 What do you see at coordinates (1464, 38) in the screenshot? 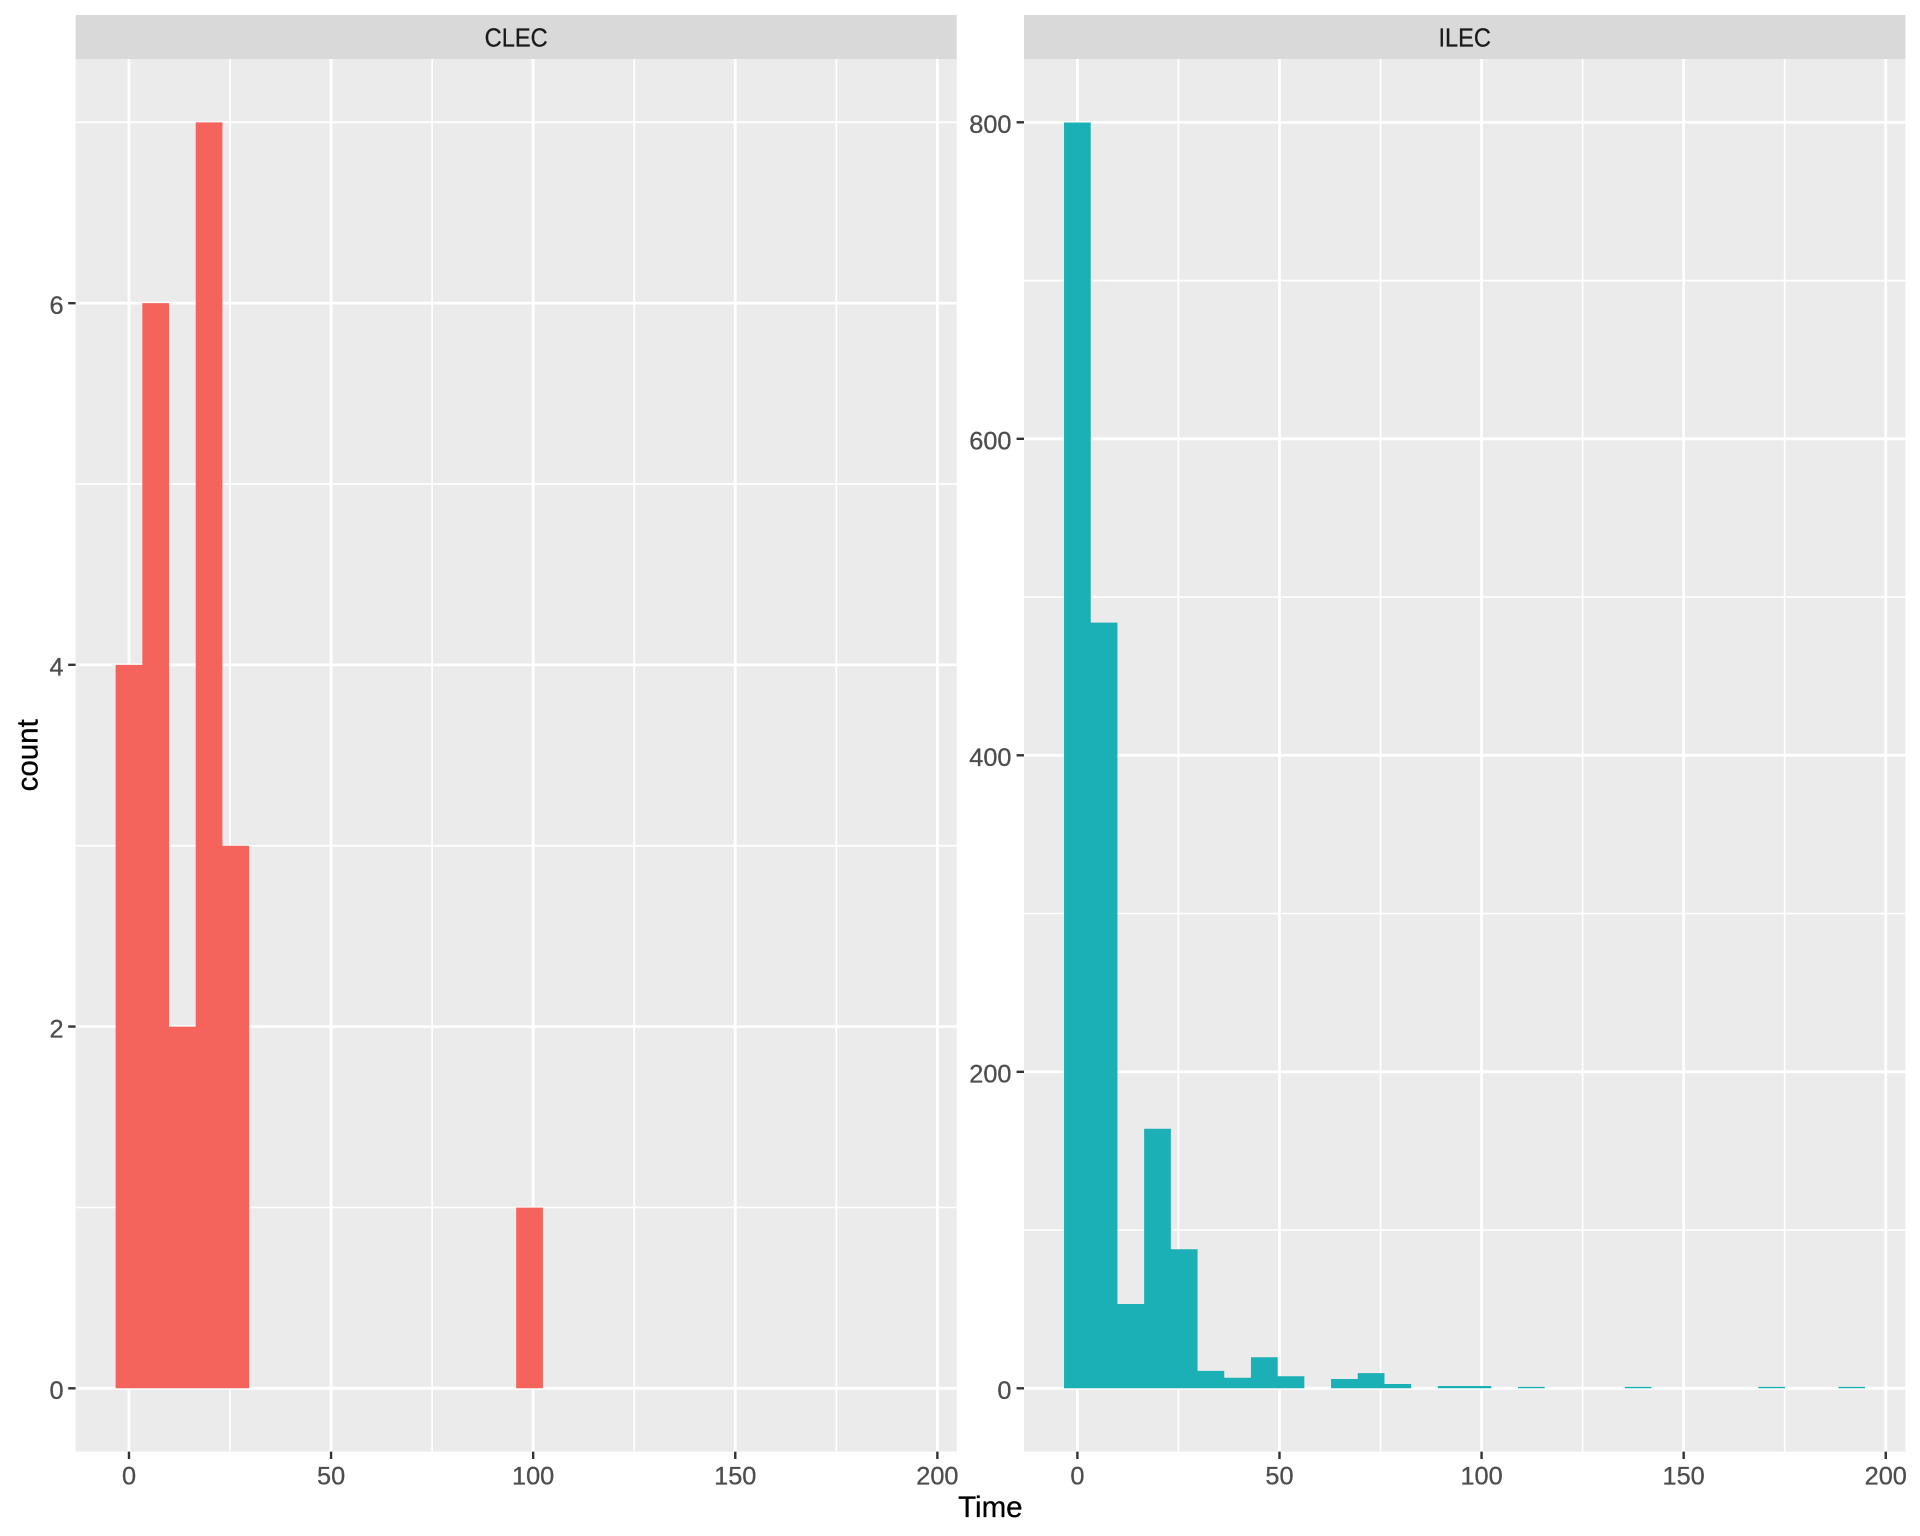
I see `svg-text: ILEC` at bounding box center [1464, 38].